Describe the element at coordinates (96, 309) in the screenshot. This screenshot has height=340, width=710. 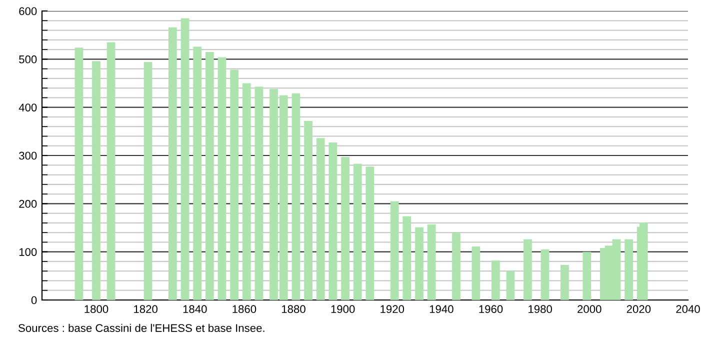
I see `x-tick-label: 1800` at that location.